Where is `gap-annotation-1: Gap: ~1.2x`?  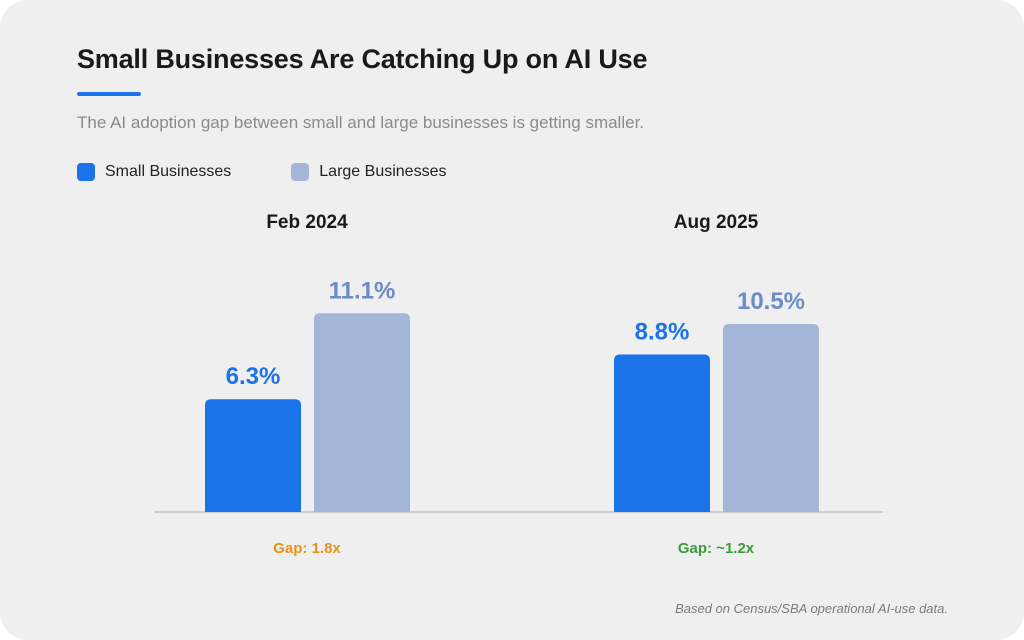 gap-annotation-1: Gap: ~1.2x is located at coordinates (716, 548).